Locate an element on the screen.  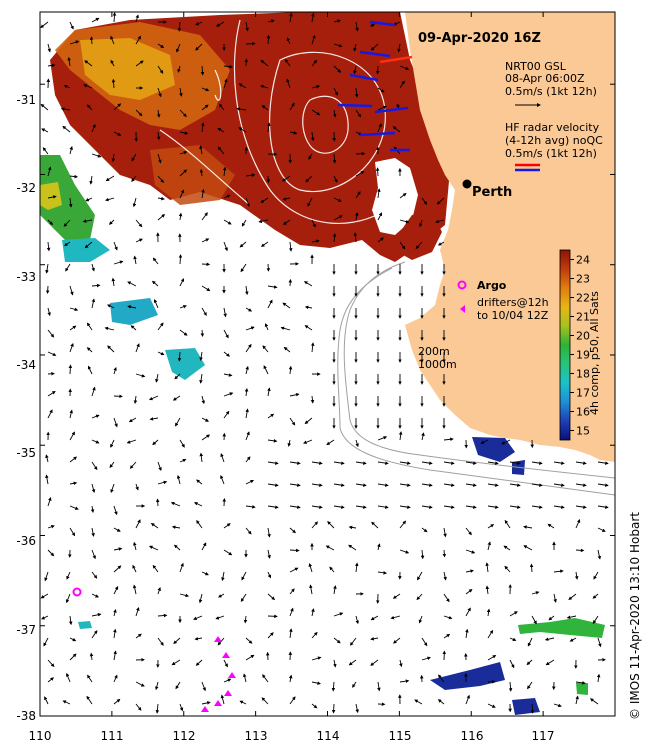
lon-label: 112 is located at coordinates (184, 736).